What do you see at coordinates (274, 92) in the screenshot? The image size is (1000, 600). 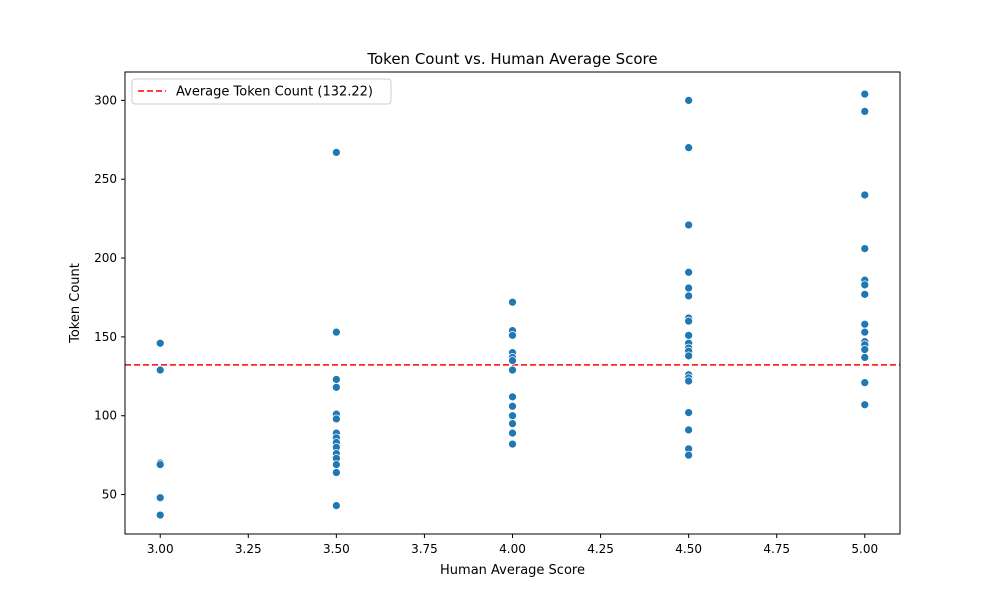 I see `legend-label: Average Token Count (132.22)` at bounding box center [274, 92].